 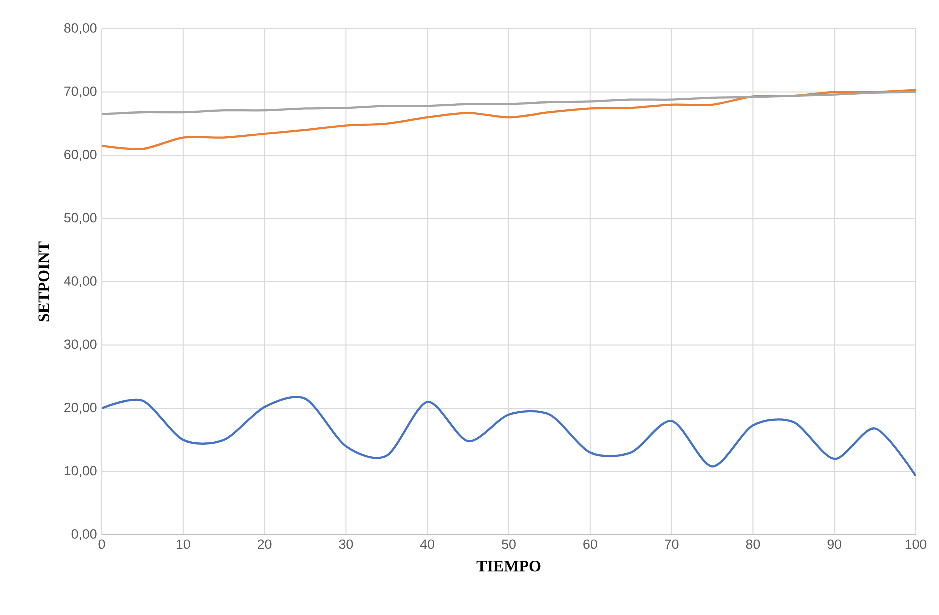 I want to click on x-tick-label: 70, so click(x=672, y=545).